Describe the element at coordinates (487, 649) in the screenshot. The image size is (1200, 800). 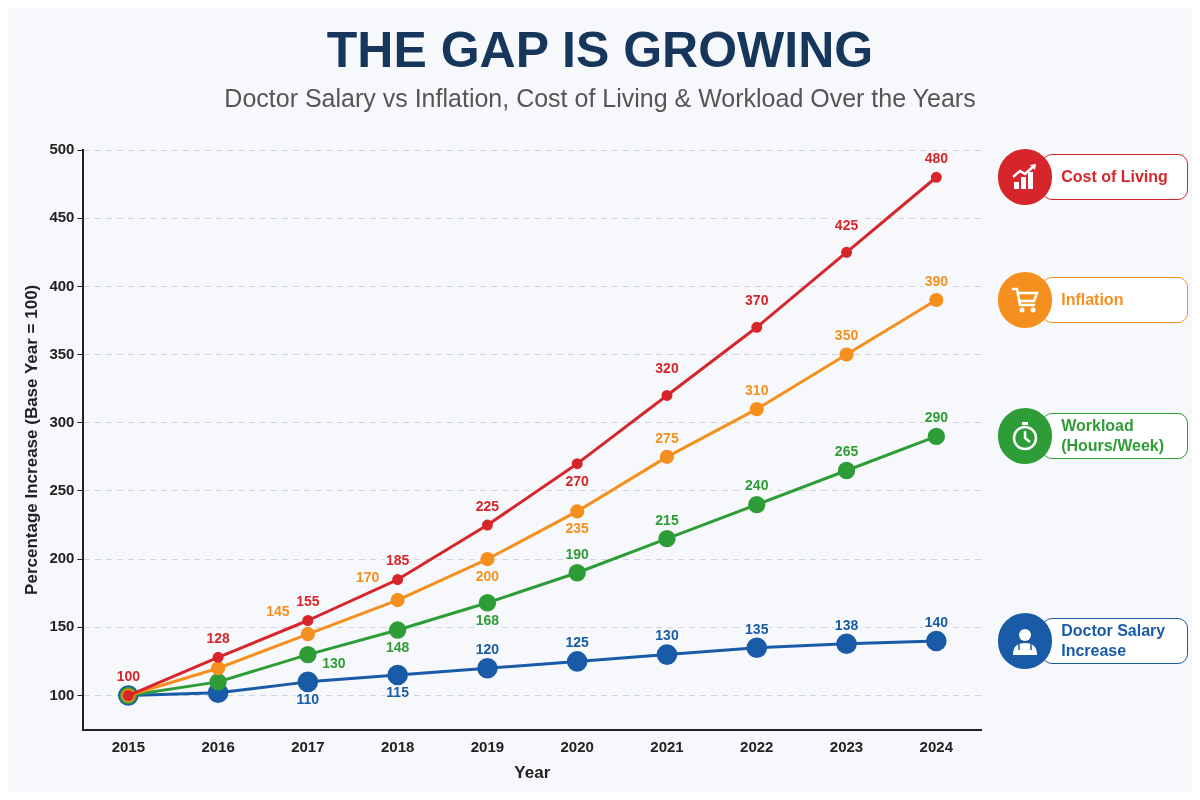
I see `data-label: 120` at that location.